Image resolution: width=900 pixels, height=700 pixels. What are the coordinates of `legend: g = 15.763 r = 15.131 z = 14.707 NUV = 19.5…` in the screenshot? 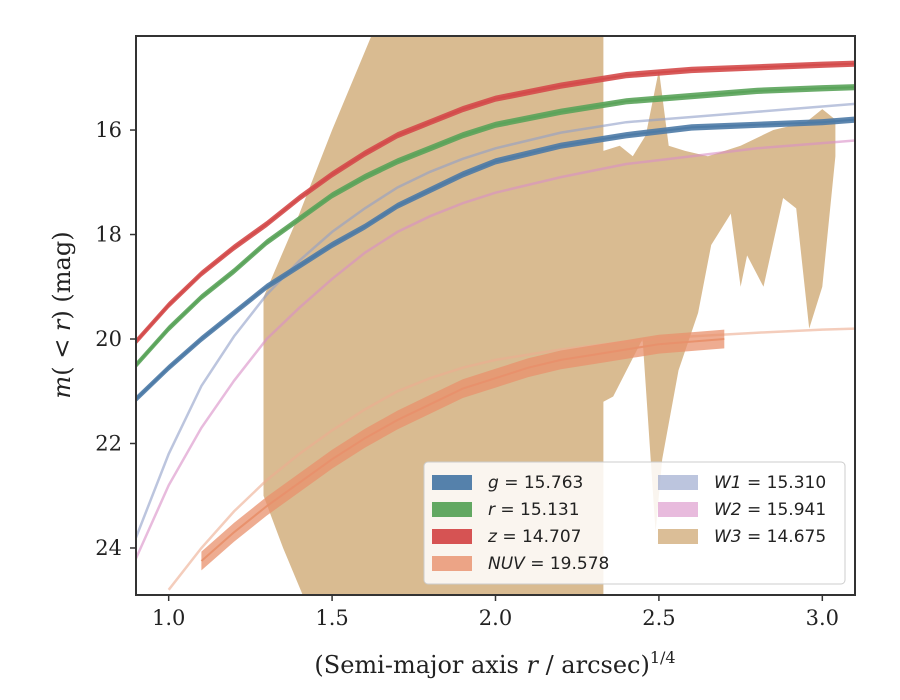 It's located at (634, 523).